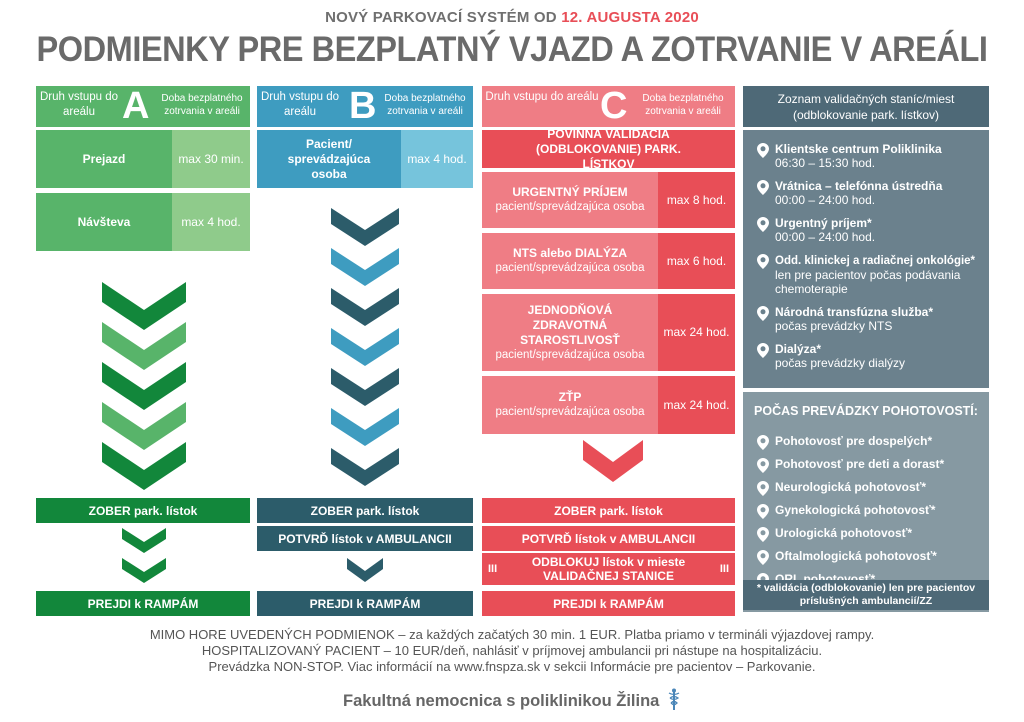  I want to click on list-item: Pohotovosť pre dospelých*, so click(873, 442).